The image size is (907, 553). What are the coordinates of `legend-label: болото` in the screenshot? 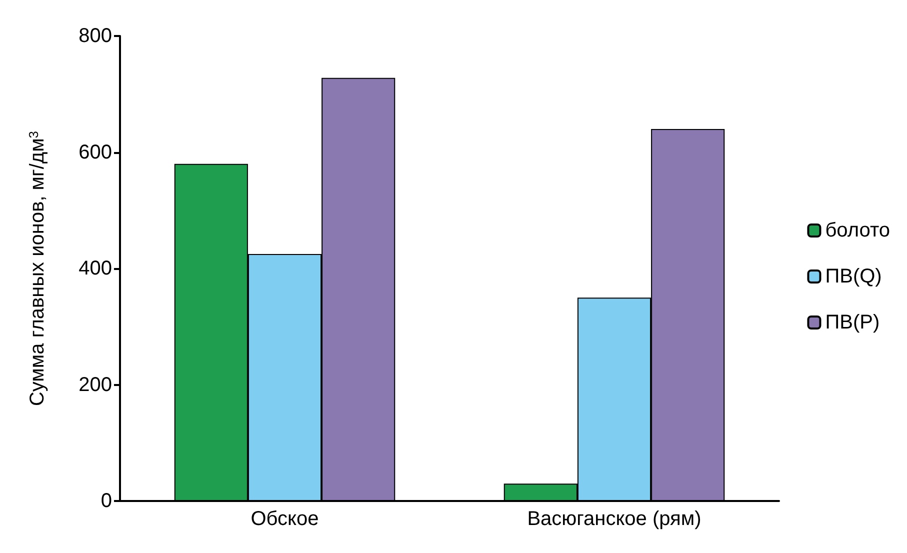 It's located at (857, 231).